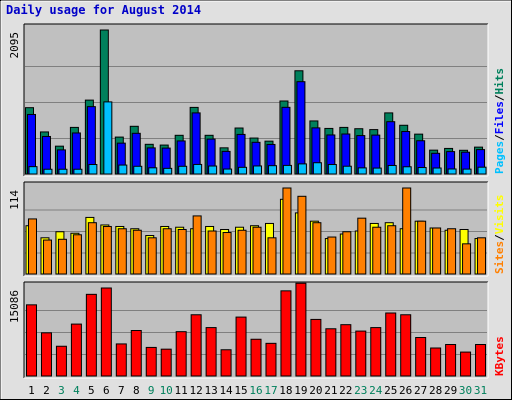  Describe the element at coordinates (480, 390) in the screenshot. I see `x-tick-label: 31` at that location.